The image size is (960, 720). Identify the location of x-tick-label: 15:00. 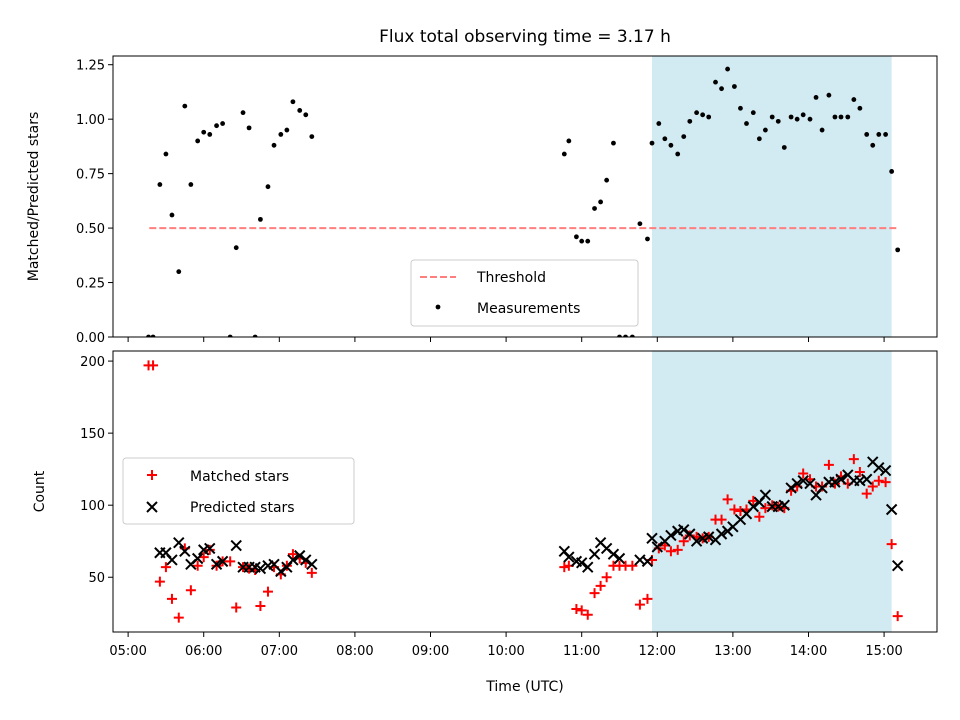
(883, 651).